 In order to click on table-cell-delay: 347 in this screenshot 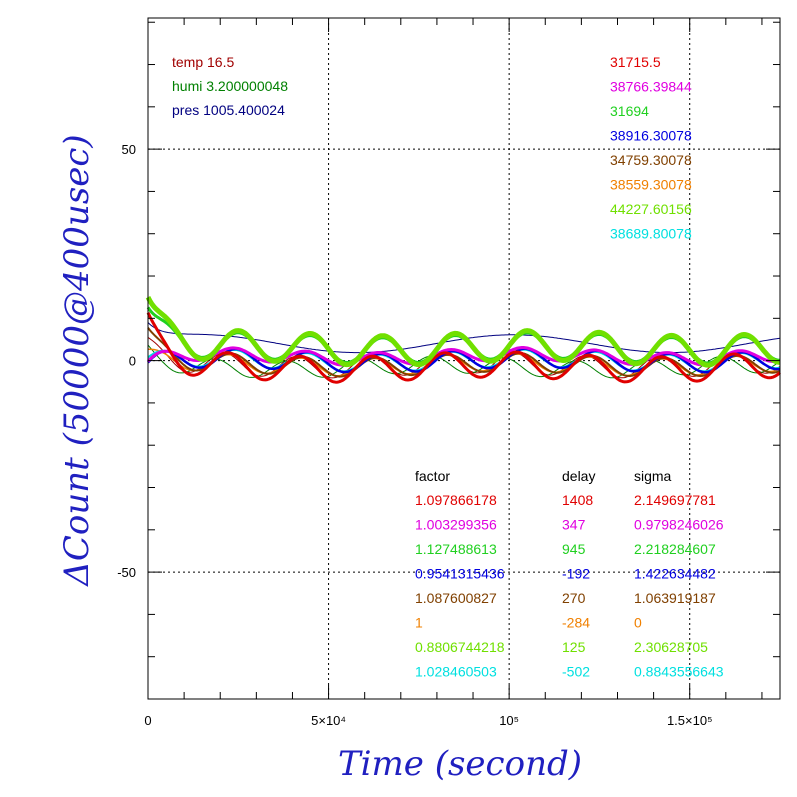, I will do `click(574, 525)`.